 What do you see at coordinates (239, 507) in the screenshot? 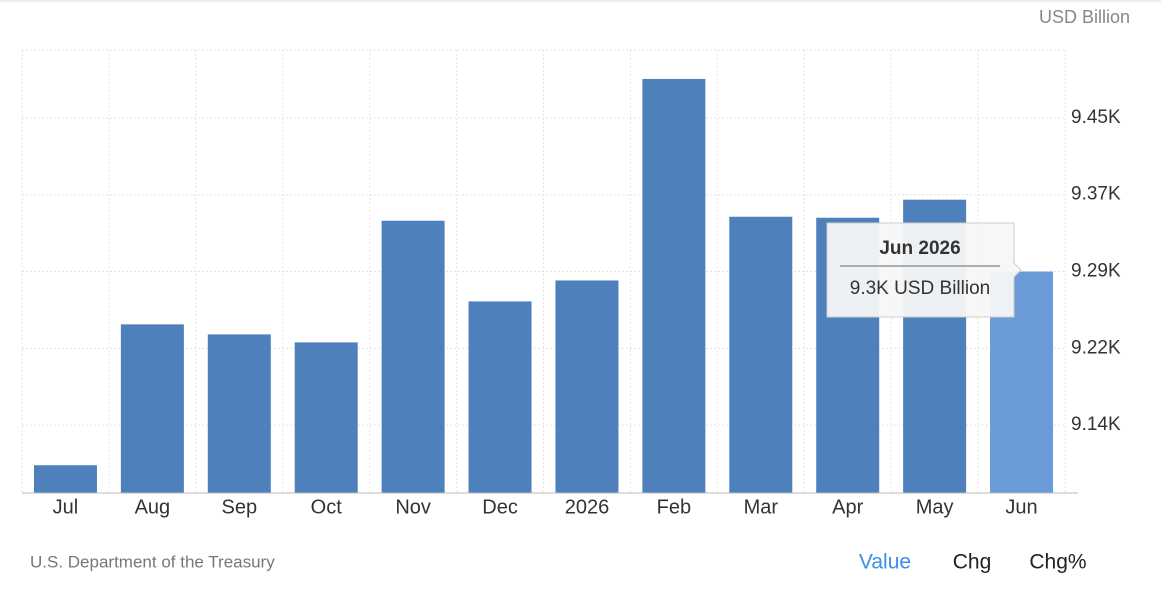
I see `x-tick-label: Sep` at bounding box center [239, 507].